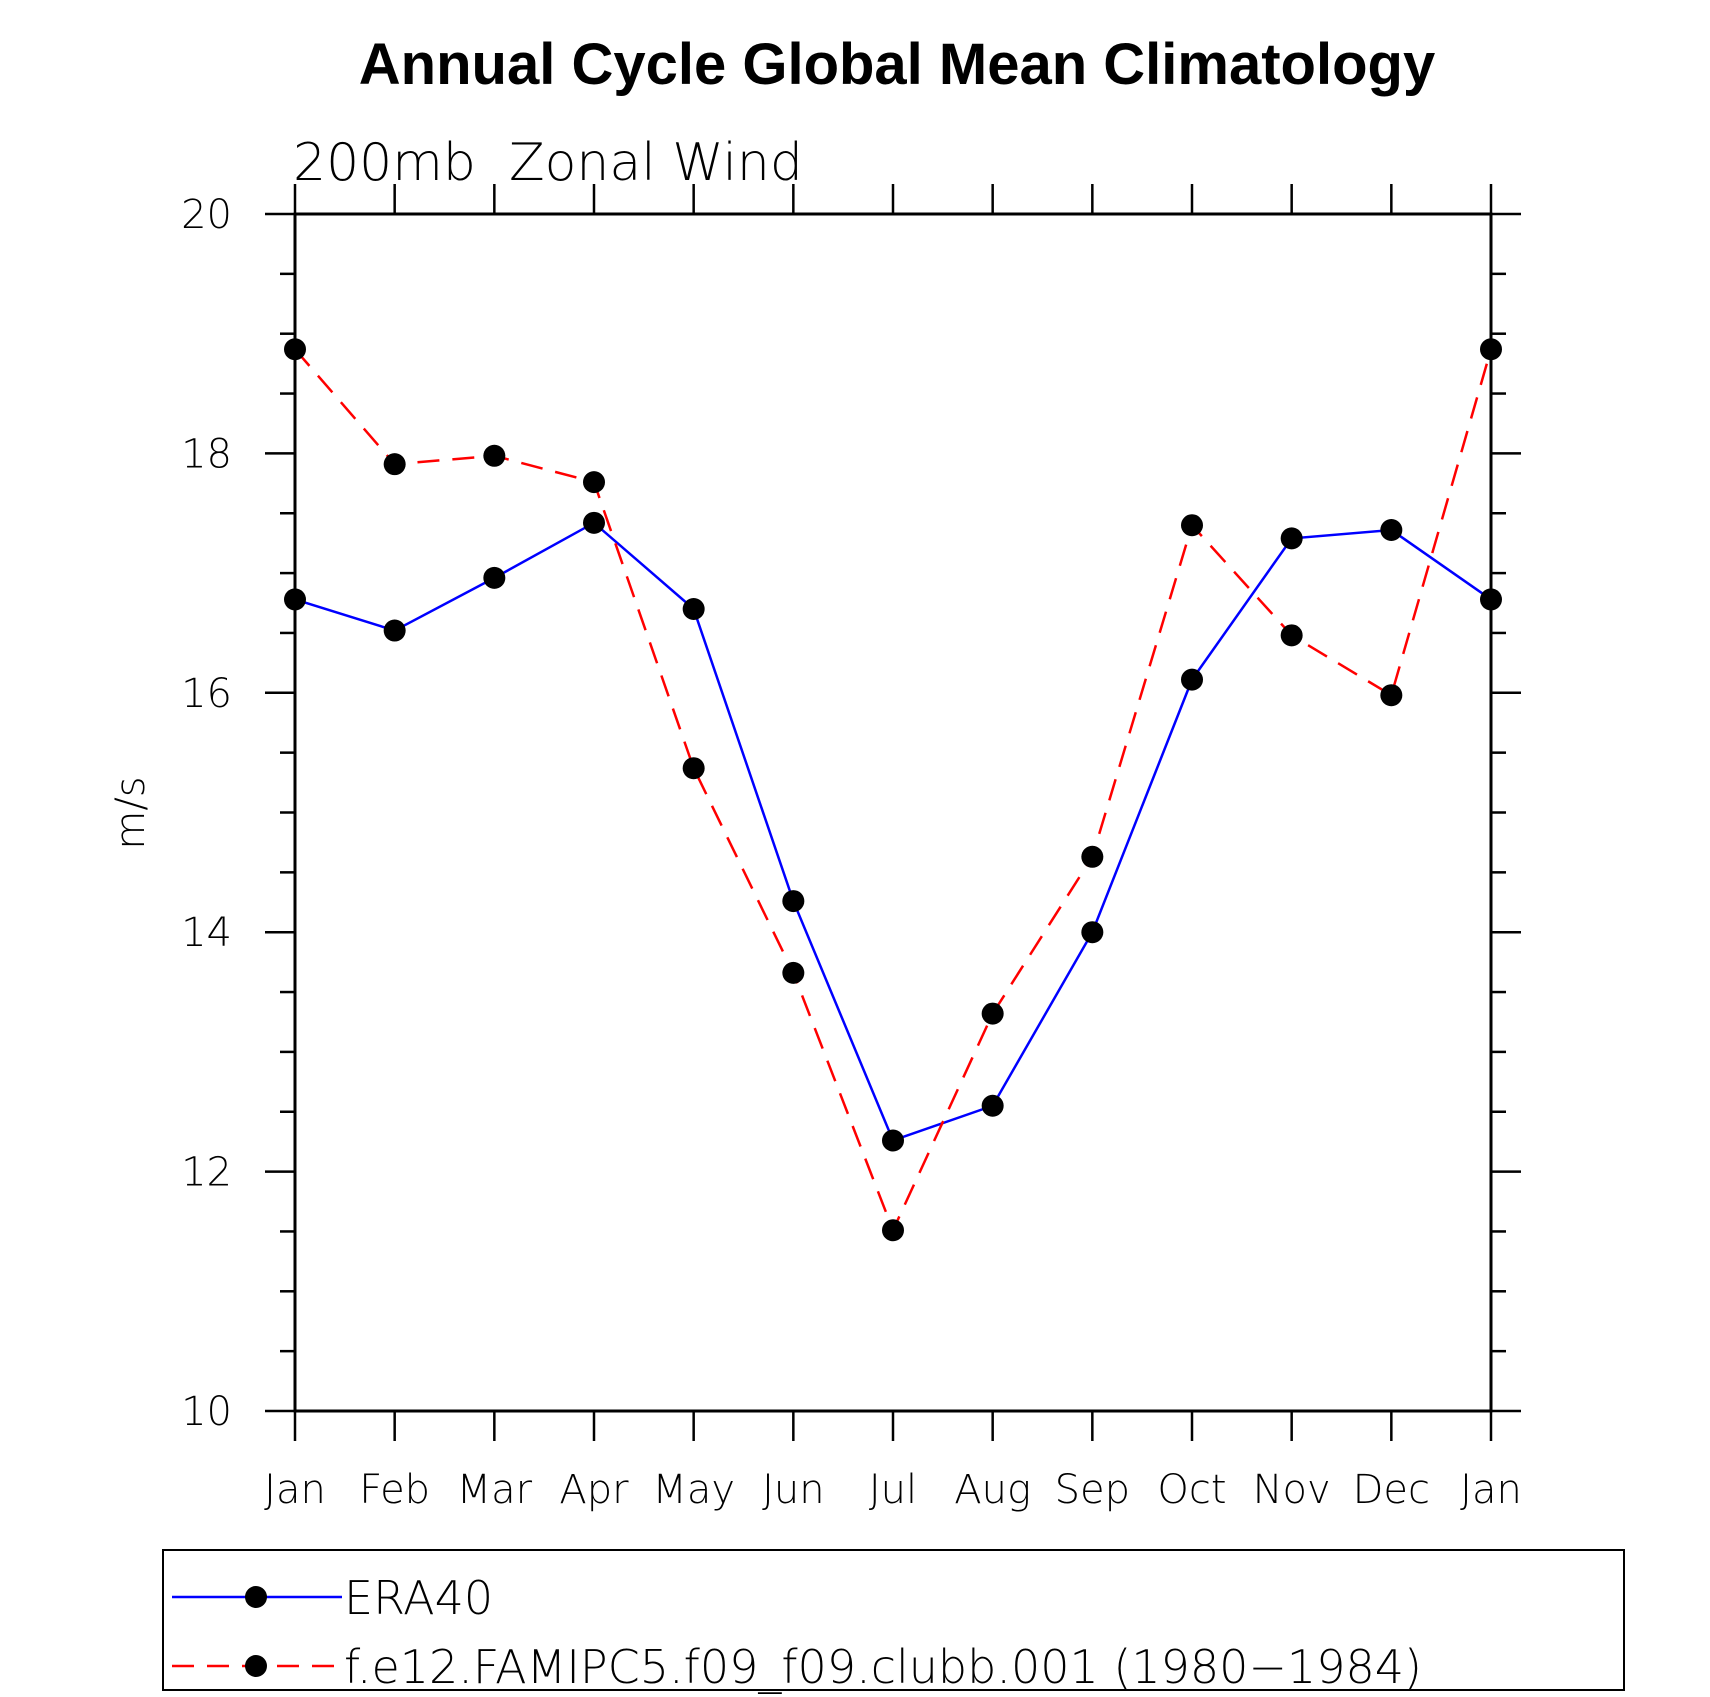  Describe the element at coordinates (893, 1490) in the screenshot. I see `x-tick-label: Jul` at that location.